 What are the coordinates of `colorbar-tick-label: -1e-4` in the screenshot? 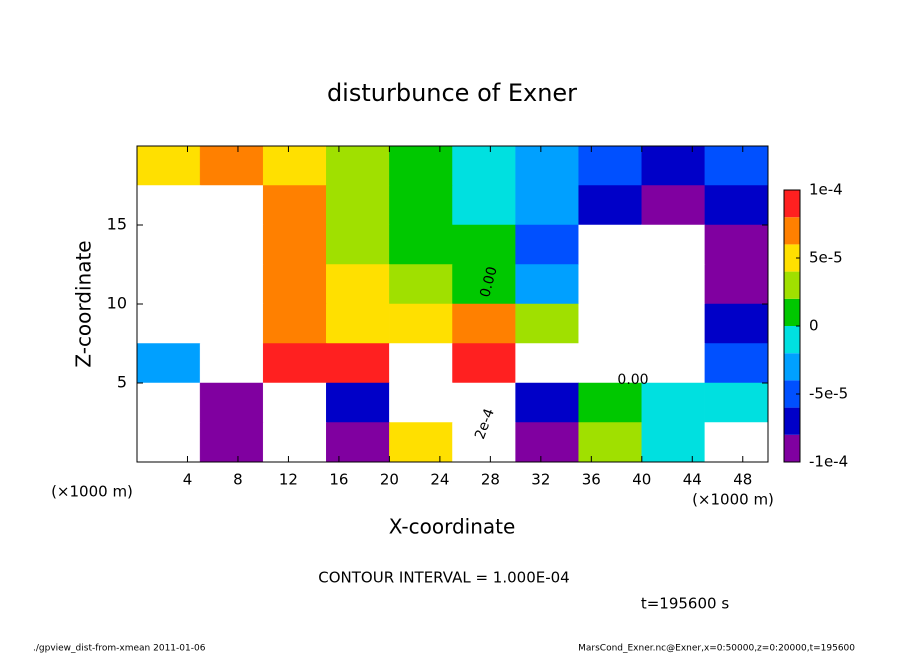 It's located at (828, 462).